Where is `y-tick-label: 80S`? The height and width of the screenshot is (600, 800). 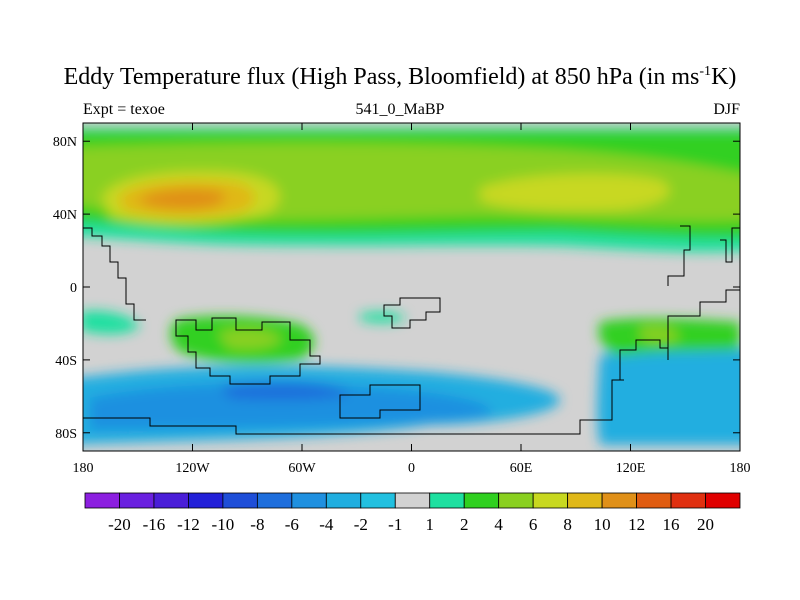 y-tick-label: 80S is located at coordinates (66, 434).